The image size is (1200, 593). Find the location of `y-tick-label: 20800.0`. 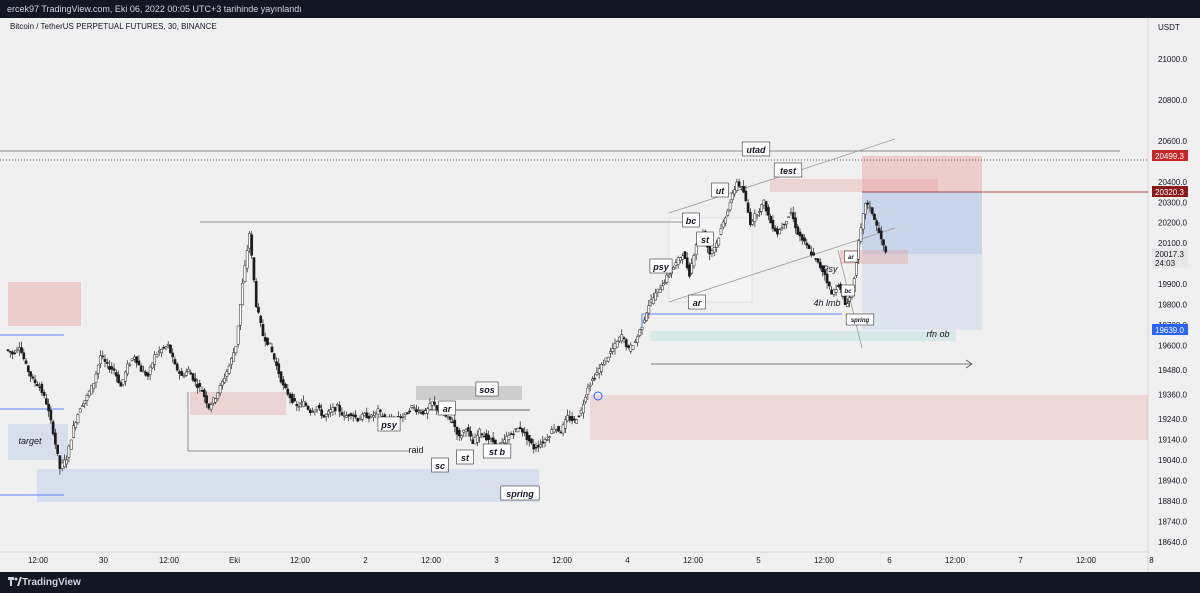

y-tick-label: 20800.0 is located at coordinates (1172, 100).